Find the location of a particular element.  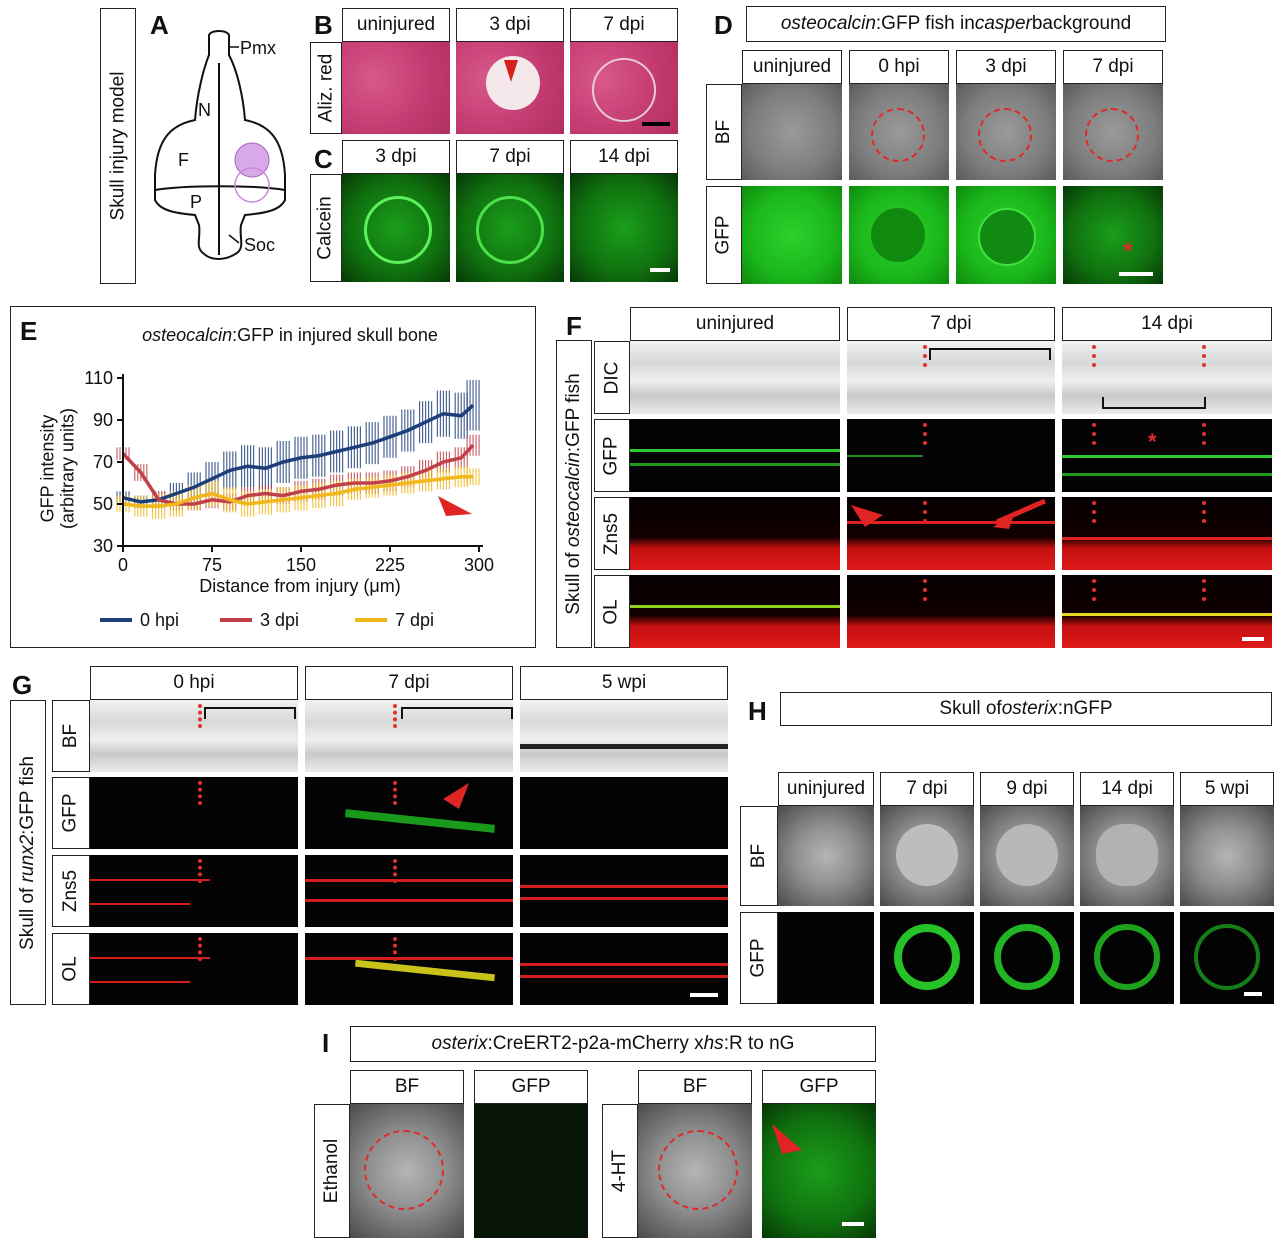

x-tick-label: 75 is located at coordinates (212, 565).